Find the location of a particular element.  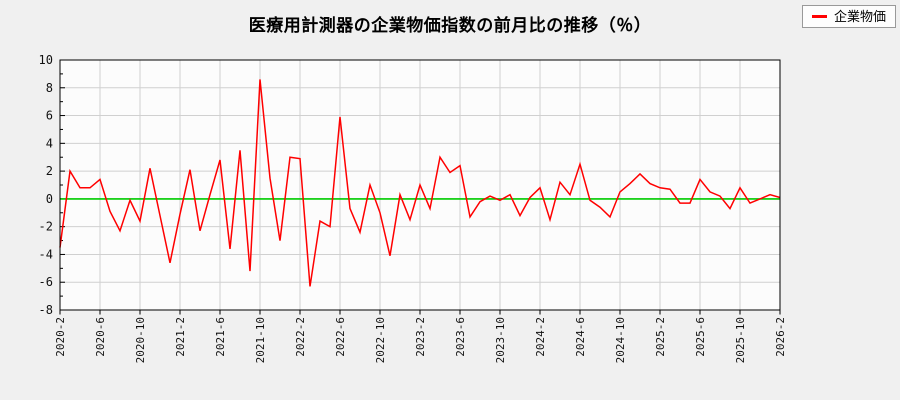

x-tick-label: 2022-2 is located at coordinates (300, 337).